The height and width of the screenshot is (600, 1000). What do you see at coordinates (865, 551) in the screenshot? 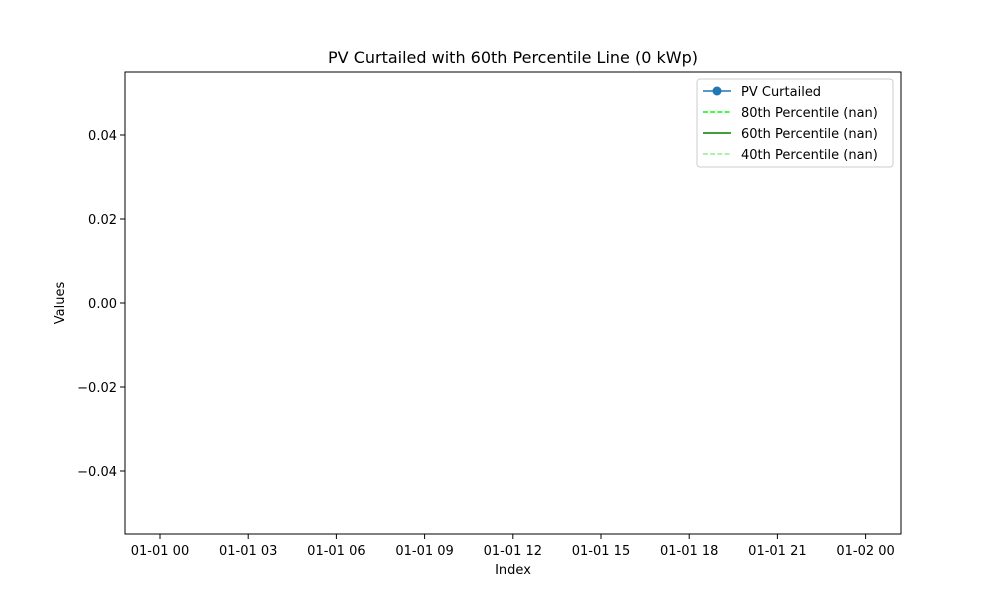
I see `x-tick-label: 01-02 00` at bounding box center [865, 551].